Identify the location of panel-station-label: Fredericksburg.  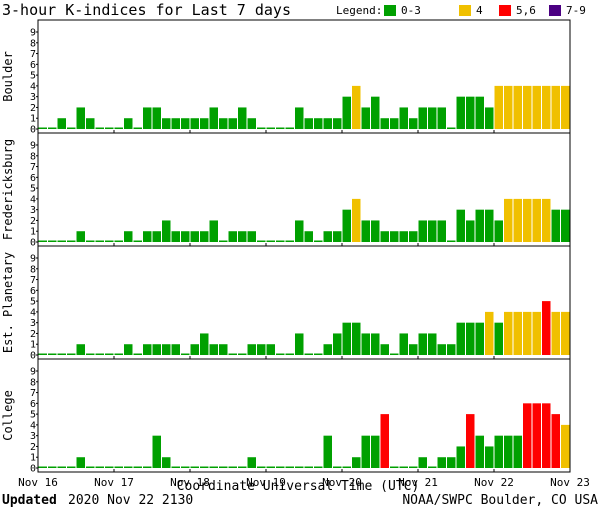
(8, 189).